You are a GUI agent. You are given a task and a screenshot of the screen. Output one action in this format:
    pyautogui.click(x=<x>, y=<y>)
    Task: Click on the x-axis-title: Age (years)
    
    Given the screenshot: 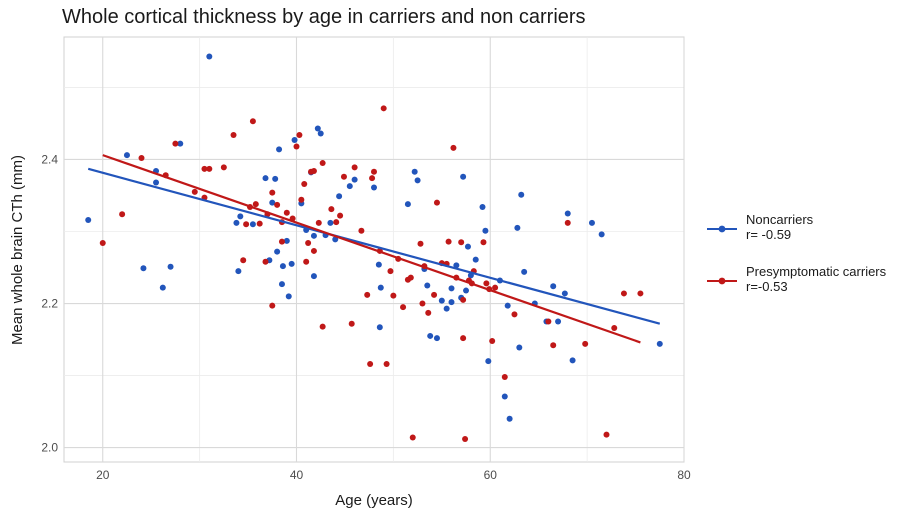 What is the action you would take?
    pyautogui.click(x=374, y=500)
    